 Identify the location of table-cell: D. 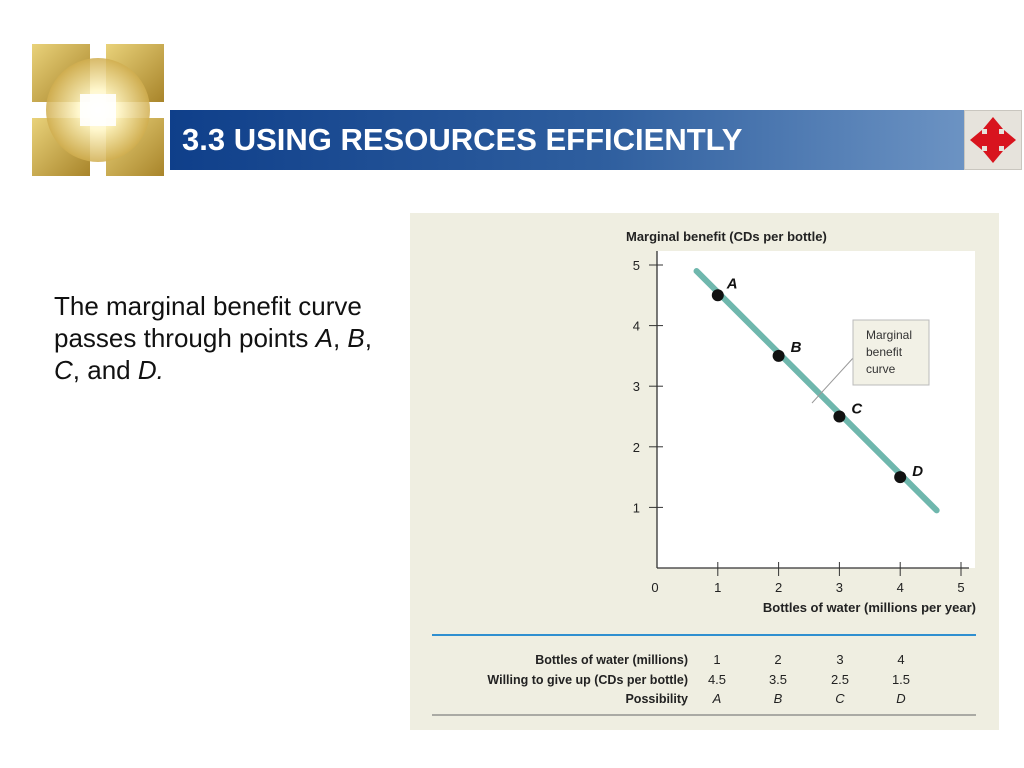
(900, 698).